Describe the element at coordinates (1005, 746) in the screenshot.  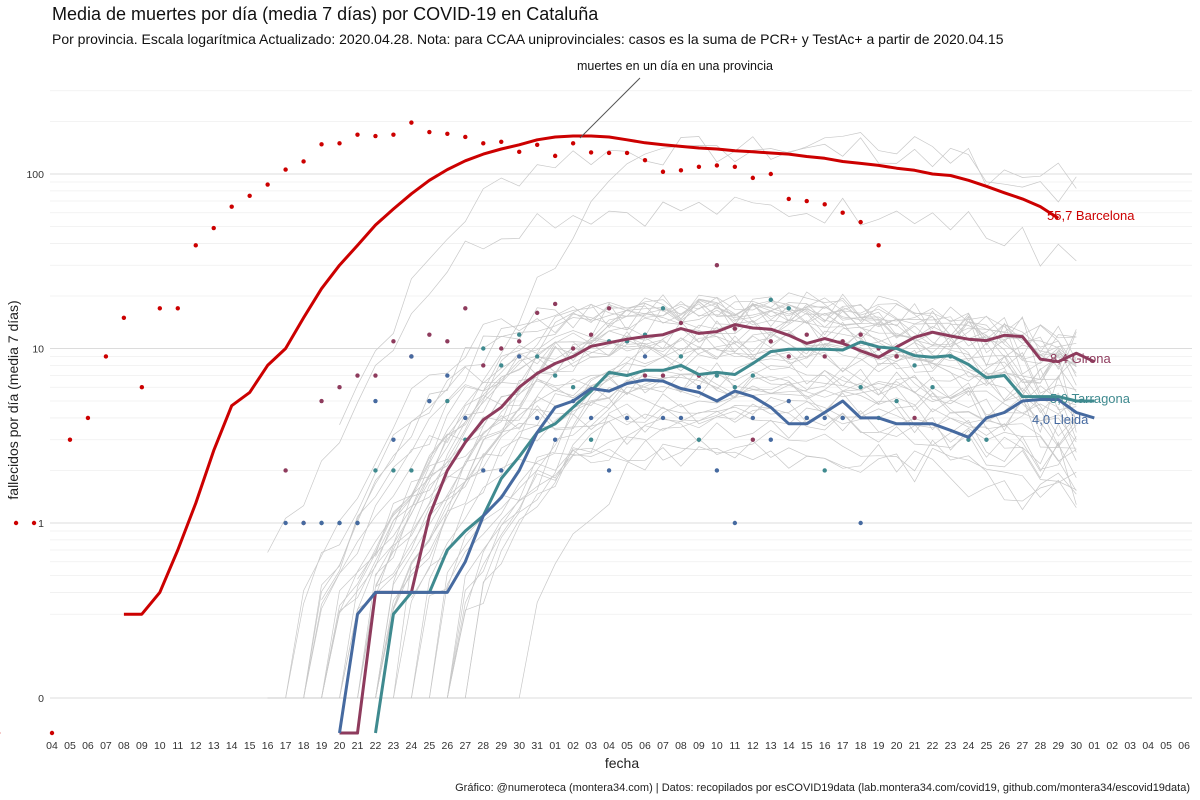
I see `x-tick-label: 26` at that location.